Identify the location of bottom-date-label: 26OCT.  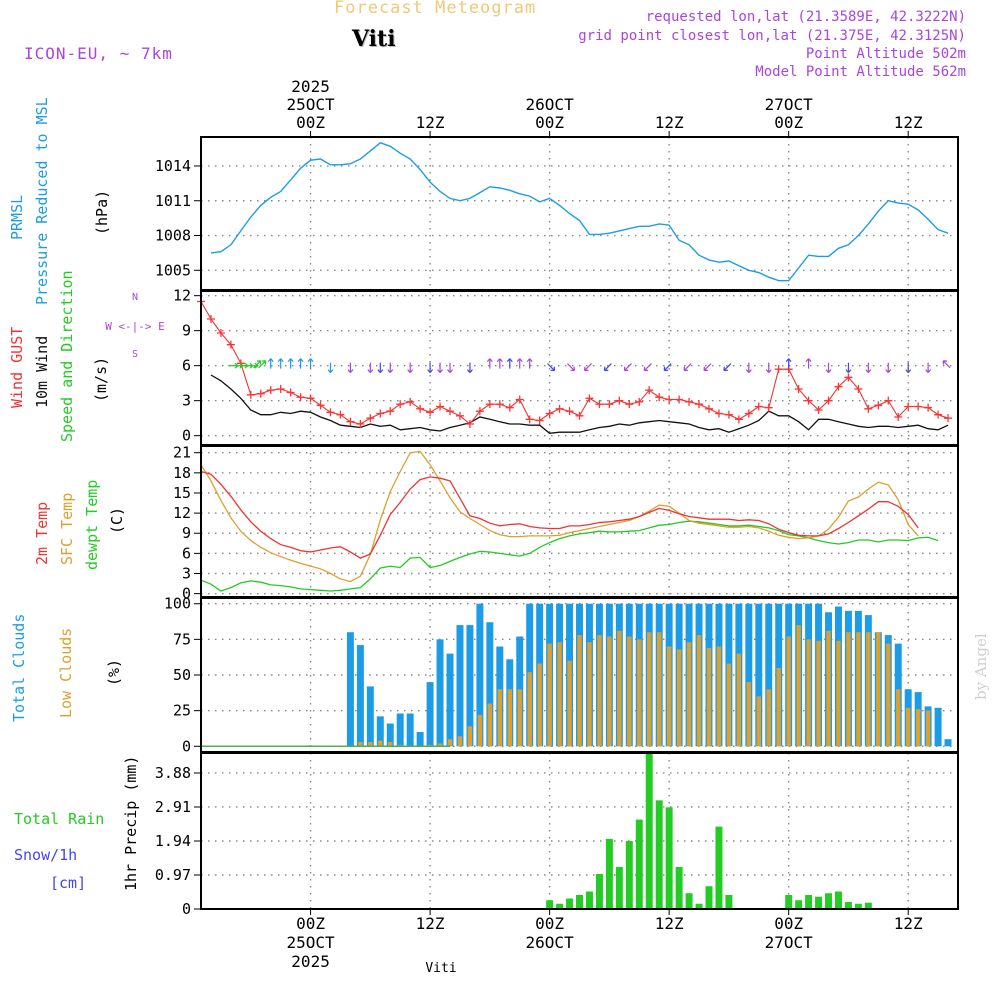
(550, 942).